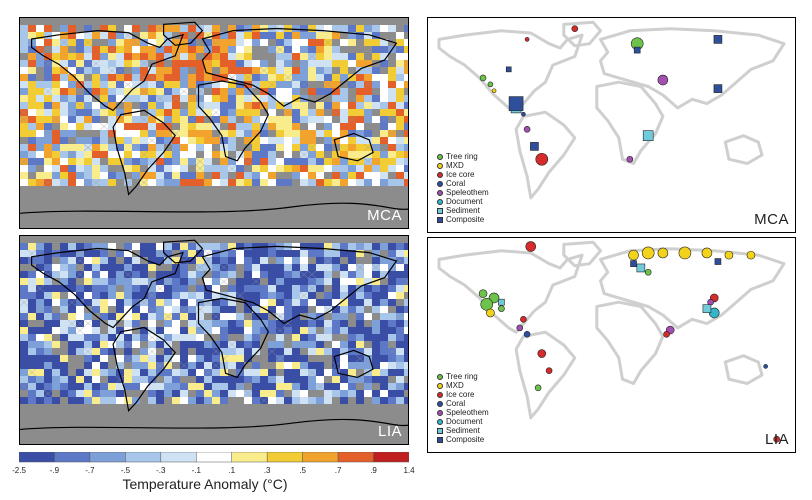 Image resolution: width=812 pixels, height=500 pixels. Describe the element at coordinates (196, 470) in the screenshot. I see `colorbar-tick: -.1` at that location.